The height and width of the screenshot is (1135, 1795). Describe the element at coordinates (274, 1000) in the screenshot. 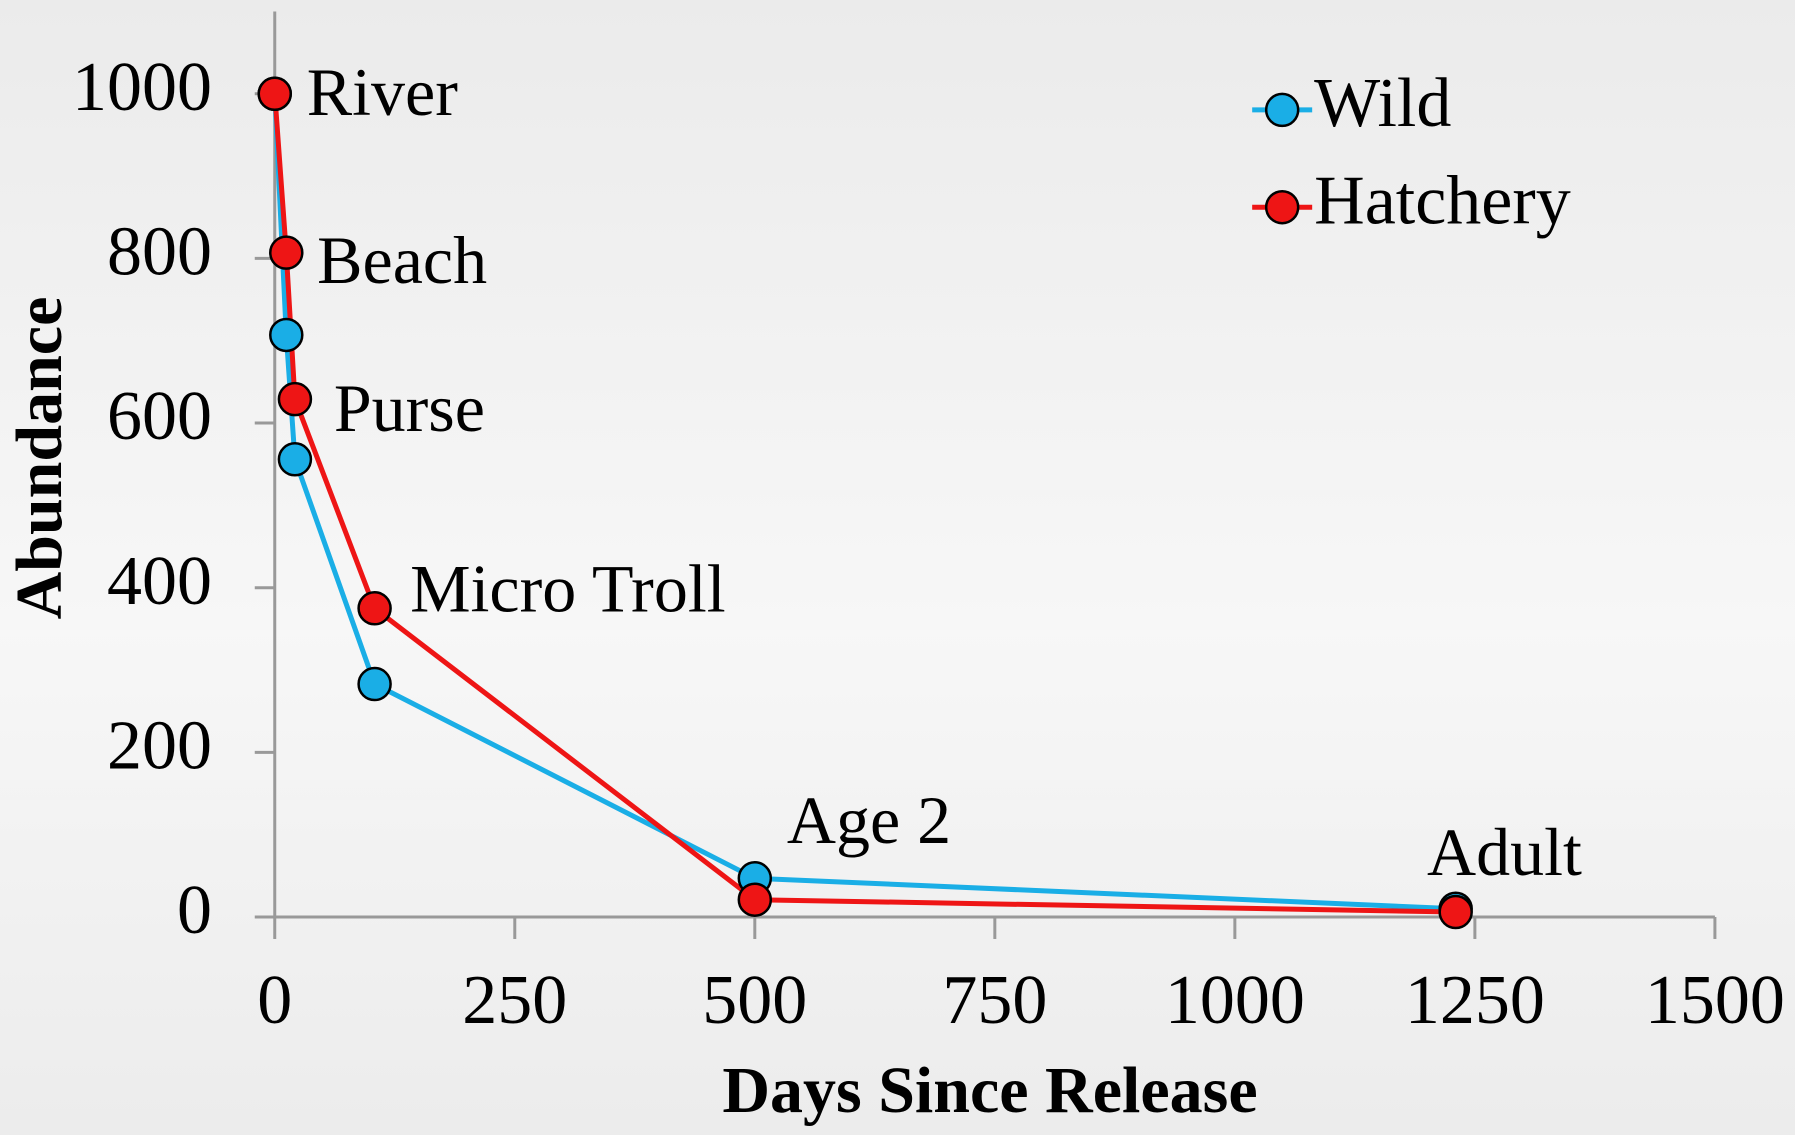

I see `x-tick-label: 0` at that location.